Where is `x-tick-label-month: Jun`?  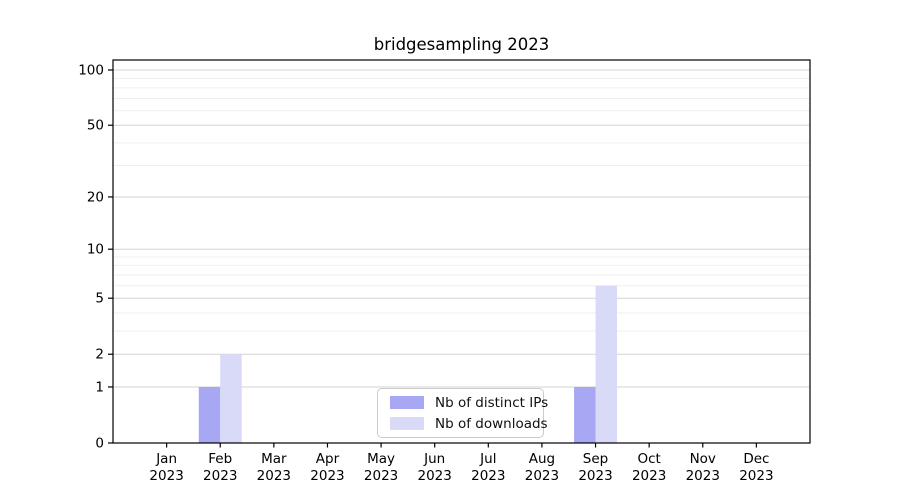 x-tick-label-month: Jun is located at coordinates (434, 459).